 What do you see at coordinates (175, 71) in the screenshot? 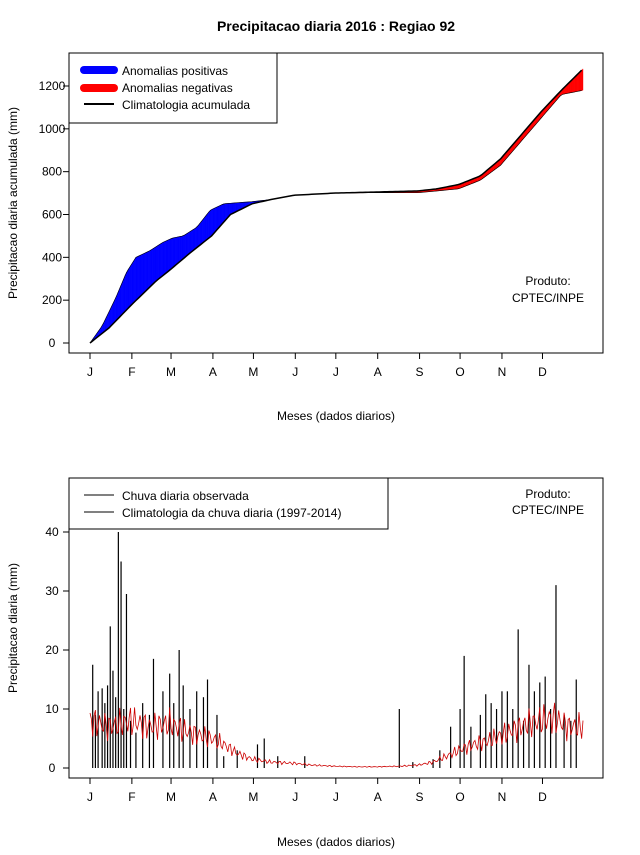
I see `legend-positive-label: Anomalias positivas` at bounding box center [175, 71].